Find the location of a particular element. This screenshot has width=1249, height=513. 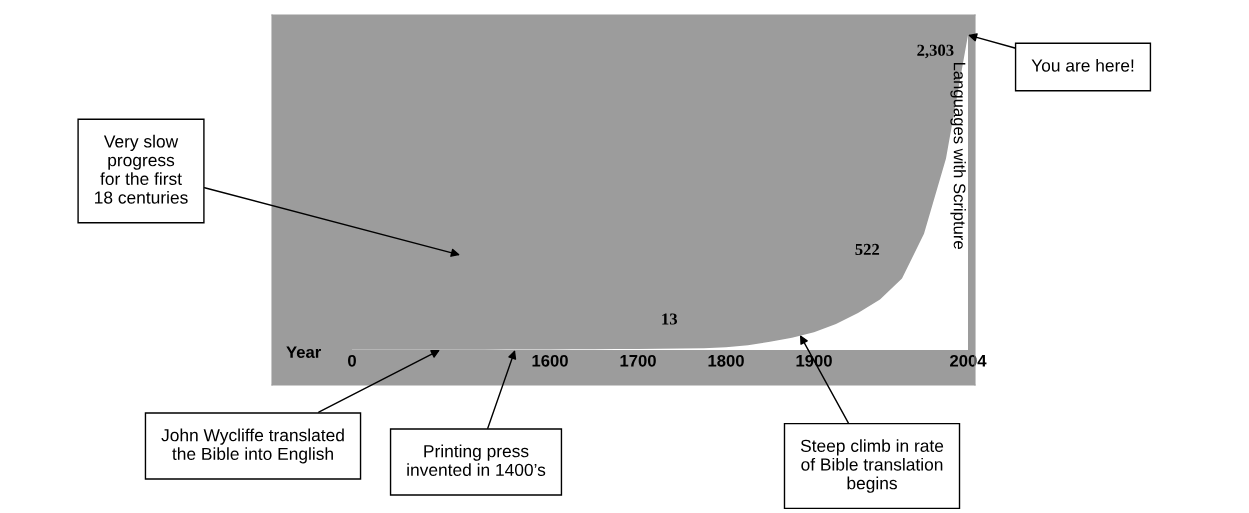

text: Very slow progress for the first 18 centuries is located at coordinates (141, 169).